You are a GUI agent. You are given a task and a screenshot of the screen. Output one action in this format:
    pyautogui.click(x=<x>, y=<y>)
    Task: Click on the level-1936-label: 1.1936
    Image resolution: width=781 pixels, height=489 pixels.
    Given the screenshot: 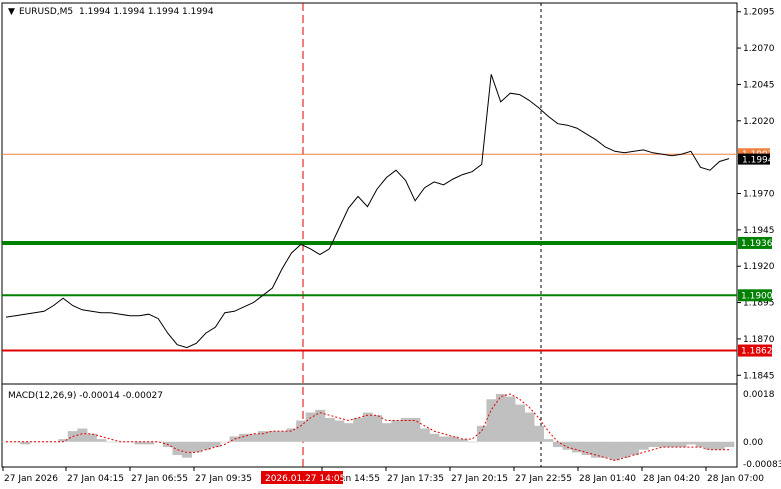 What is the action you would take?
    pyautogui.click(x=757, y=244)
    